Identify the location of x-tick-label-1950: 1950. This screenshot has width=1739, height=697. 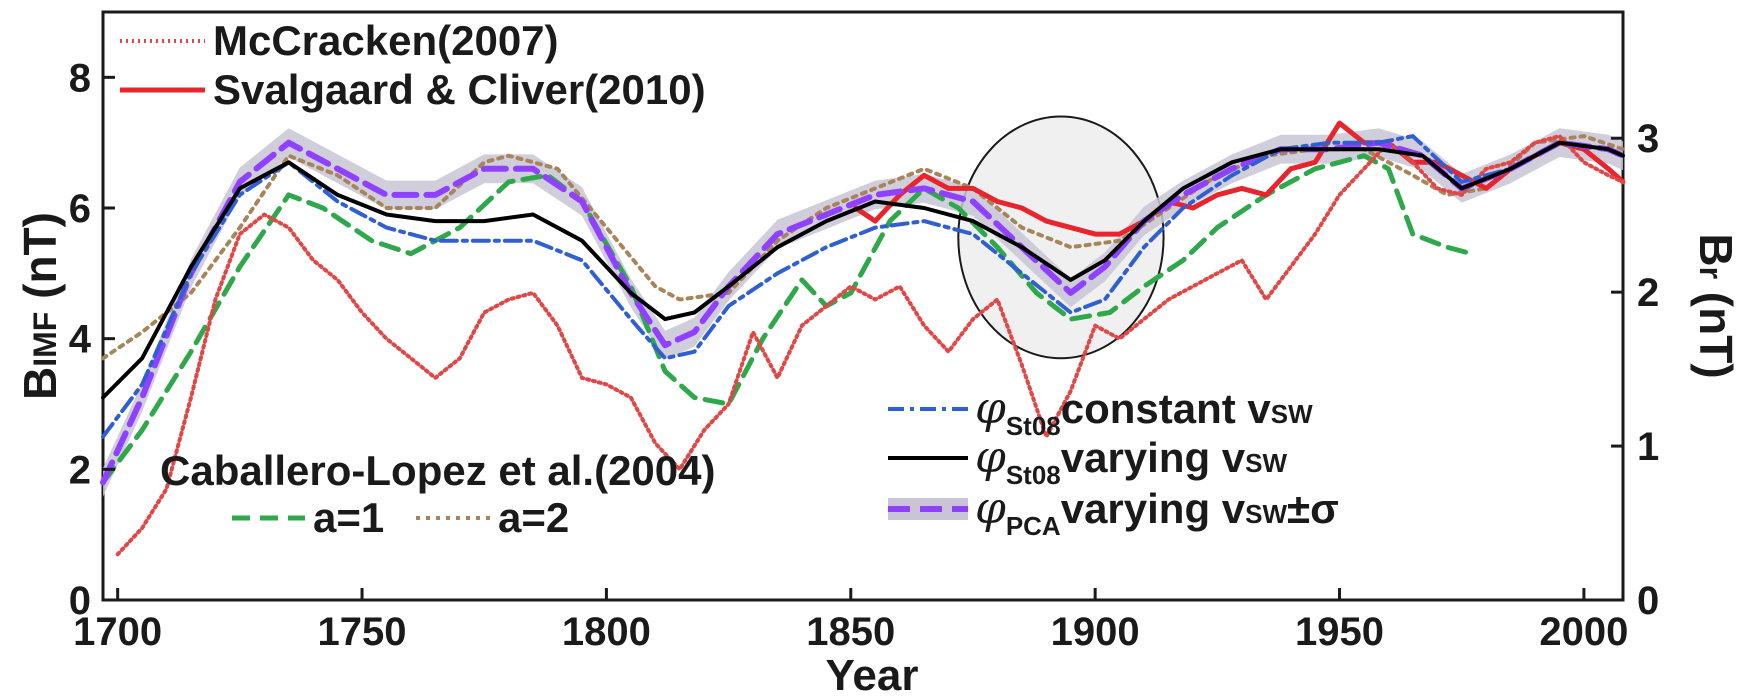
(1339, 632).